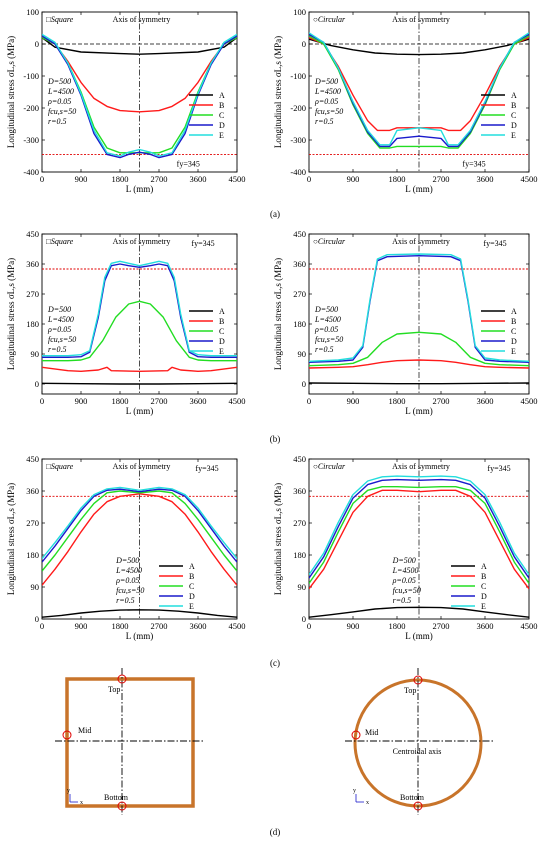  Describe the element at coordinates (139, 74) in the screenshot. I see `series-line-B` at that location.